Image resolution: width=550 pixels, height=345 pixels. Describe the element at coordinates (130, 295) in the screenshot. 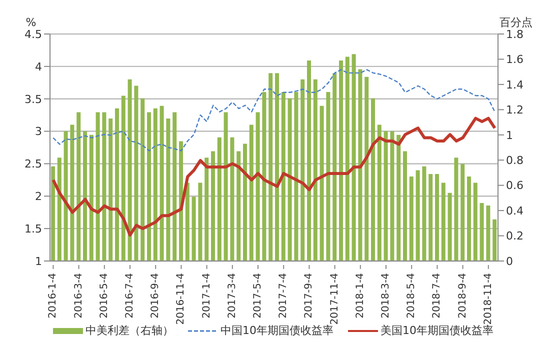

I see `x-tick-label: 2016-7-4` at that location.